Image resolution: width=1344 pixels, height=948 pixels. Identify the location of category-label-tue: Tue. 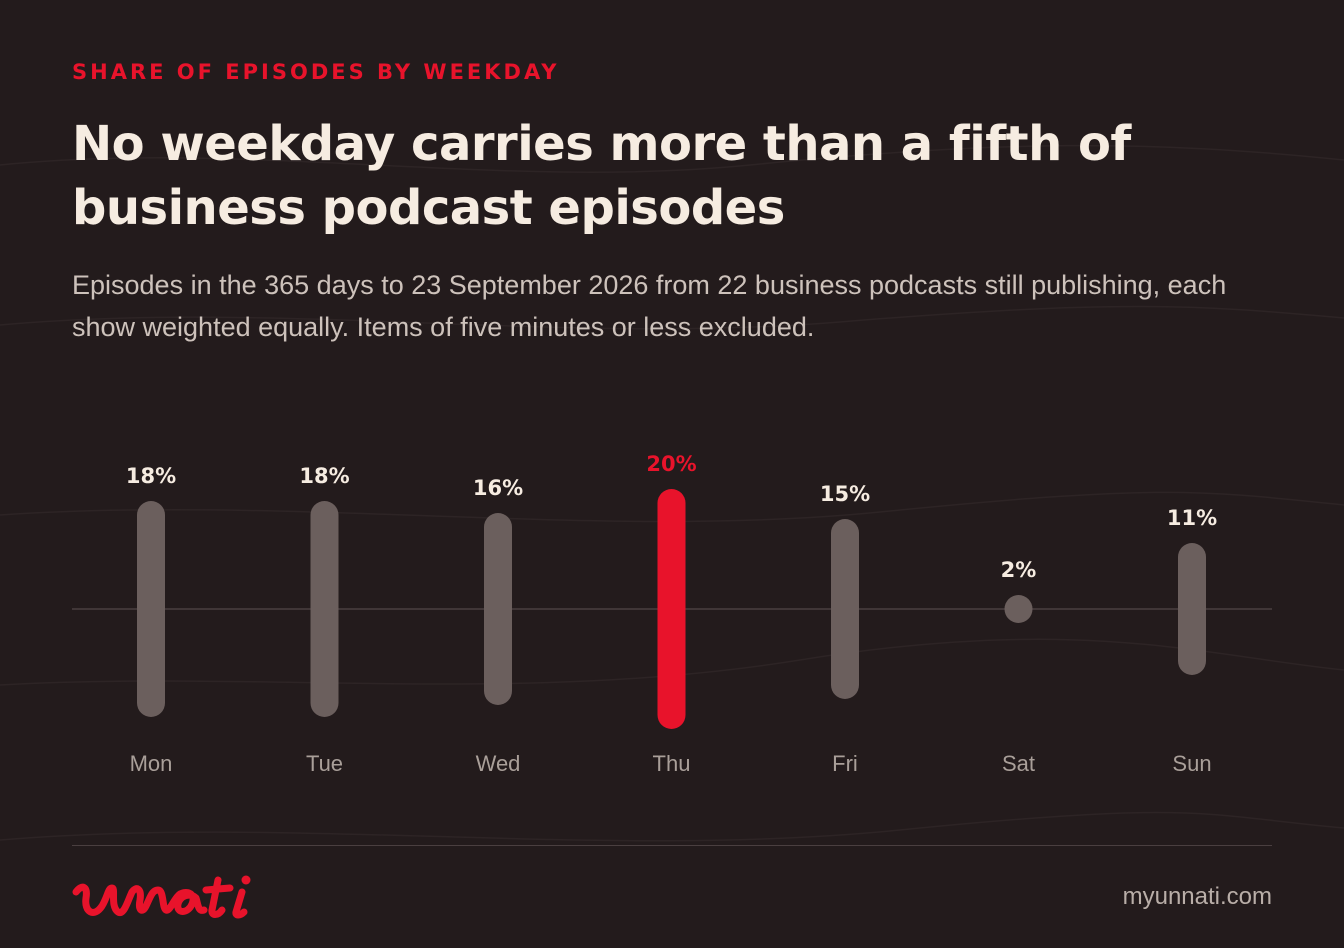
(324, 763).